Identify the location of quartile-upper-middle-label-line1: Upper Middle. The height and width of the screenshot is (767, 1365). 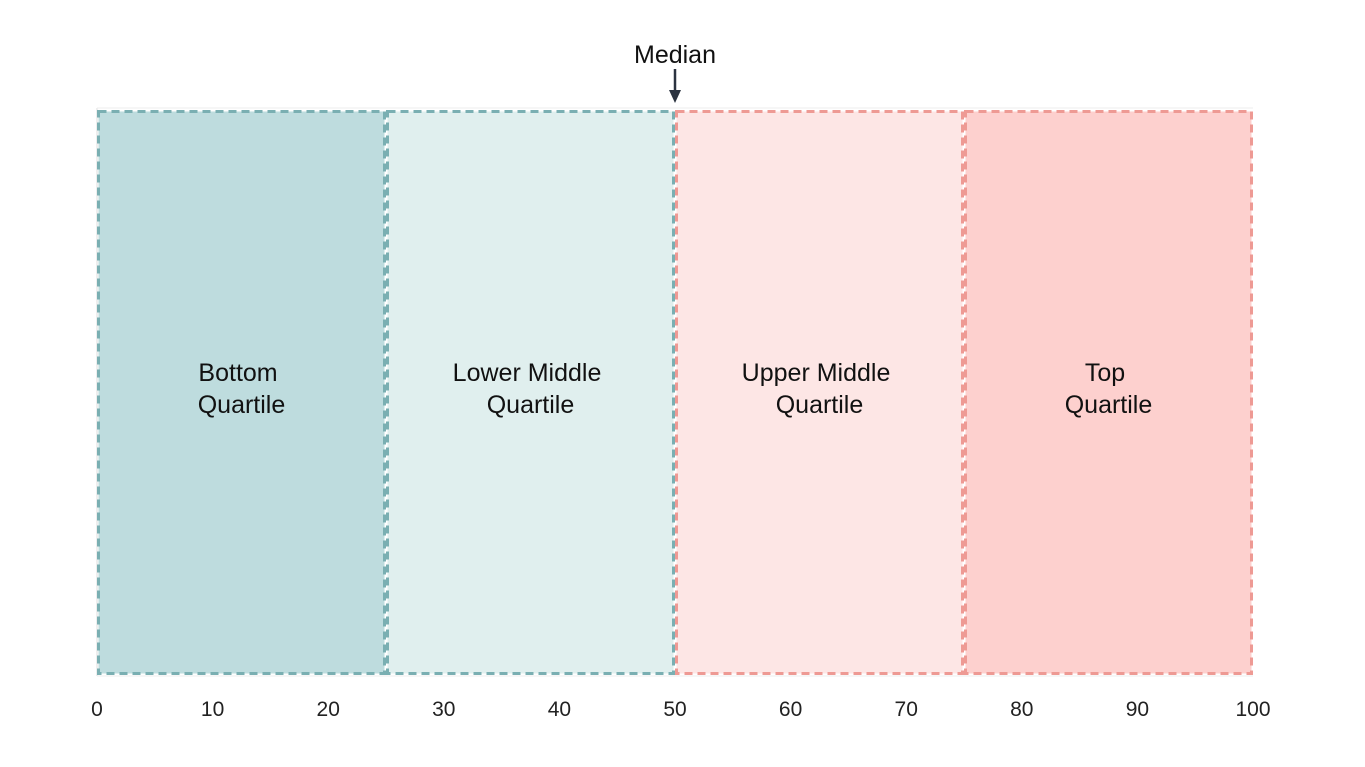
(816, 373).